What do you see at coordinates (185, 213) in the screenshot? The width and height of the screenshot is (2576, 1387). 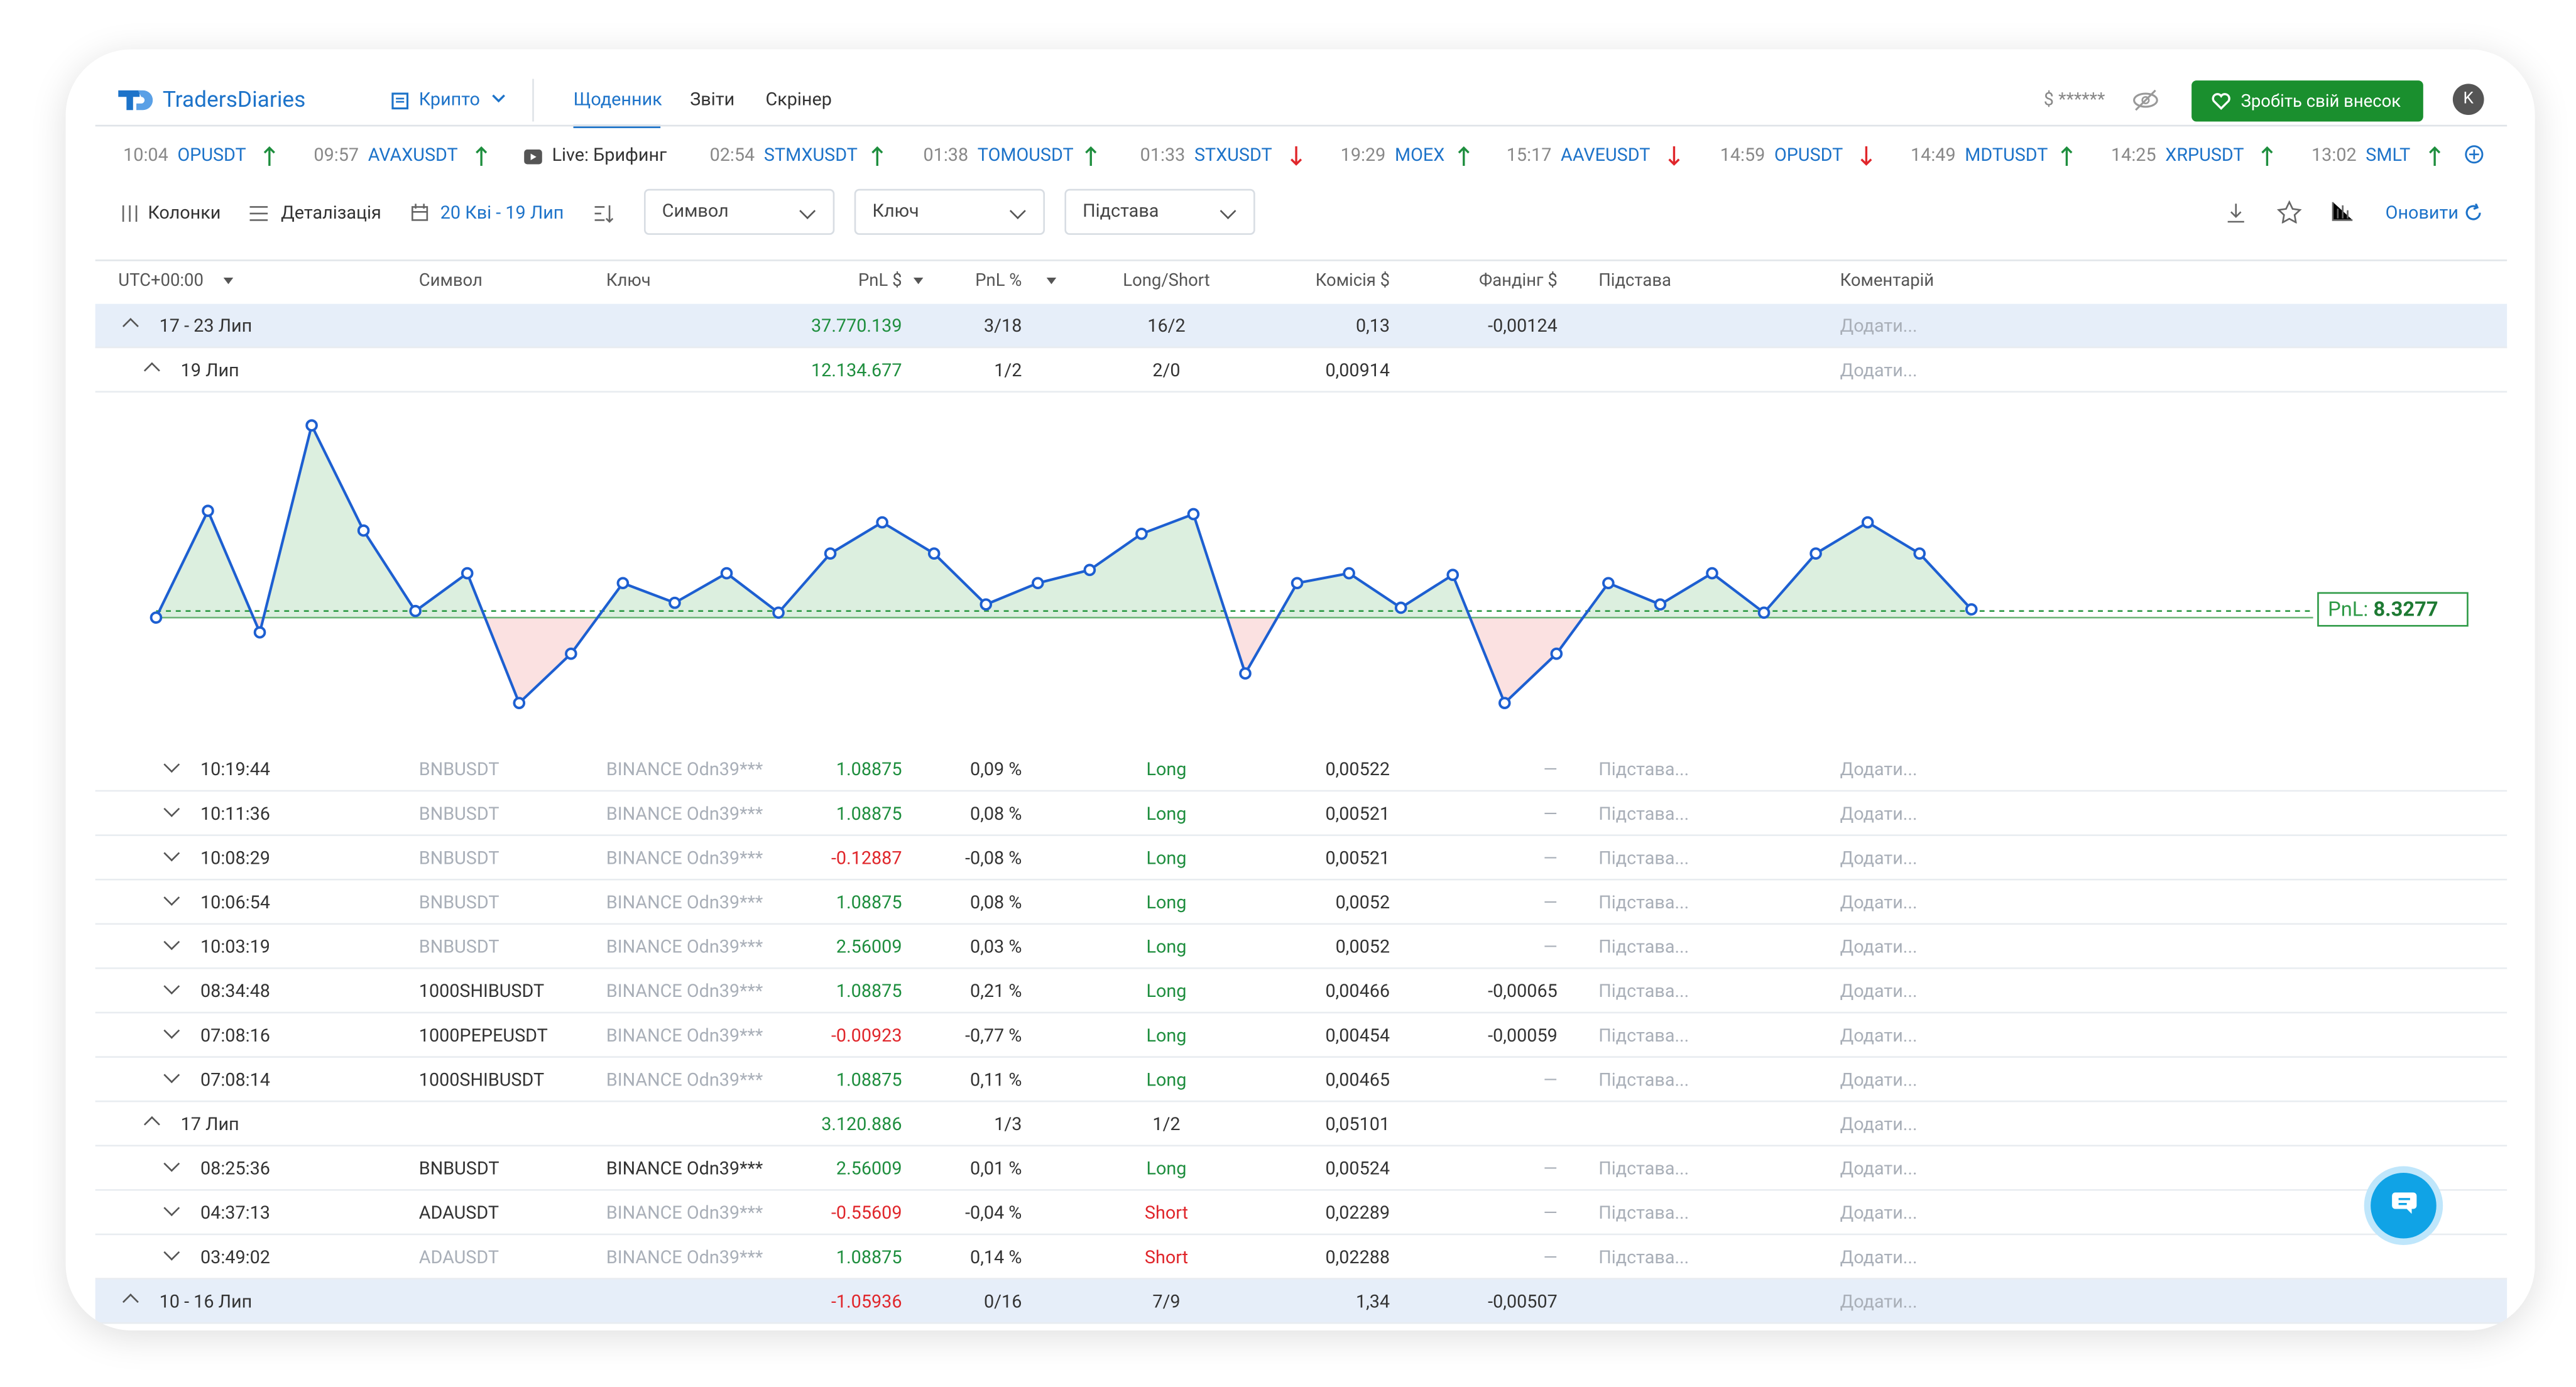 I see `columns-button: Колонки` at bounding box center [185, 213].